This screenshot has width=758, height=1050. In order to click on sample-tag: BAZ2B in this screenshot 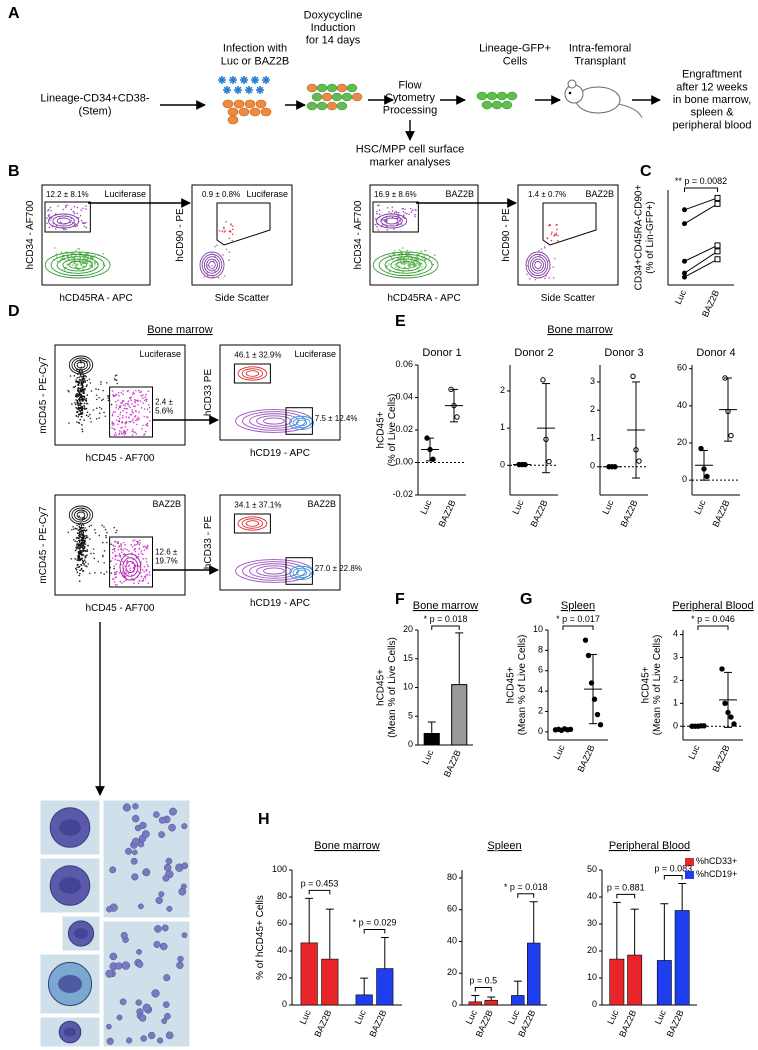, I will do `click(599, 194)`.